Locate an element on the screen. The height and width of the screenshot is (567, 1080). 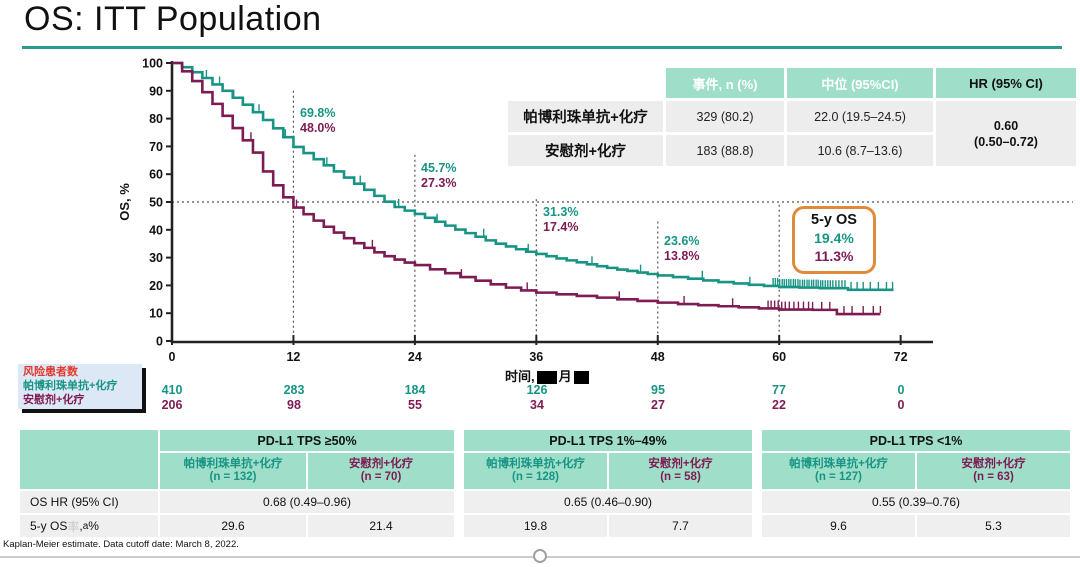
summary-median-placebo: 10.6 (8.7–13.6) is located at coordinates (860, 150).